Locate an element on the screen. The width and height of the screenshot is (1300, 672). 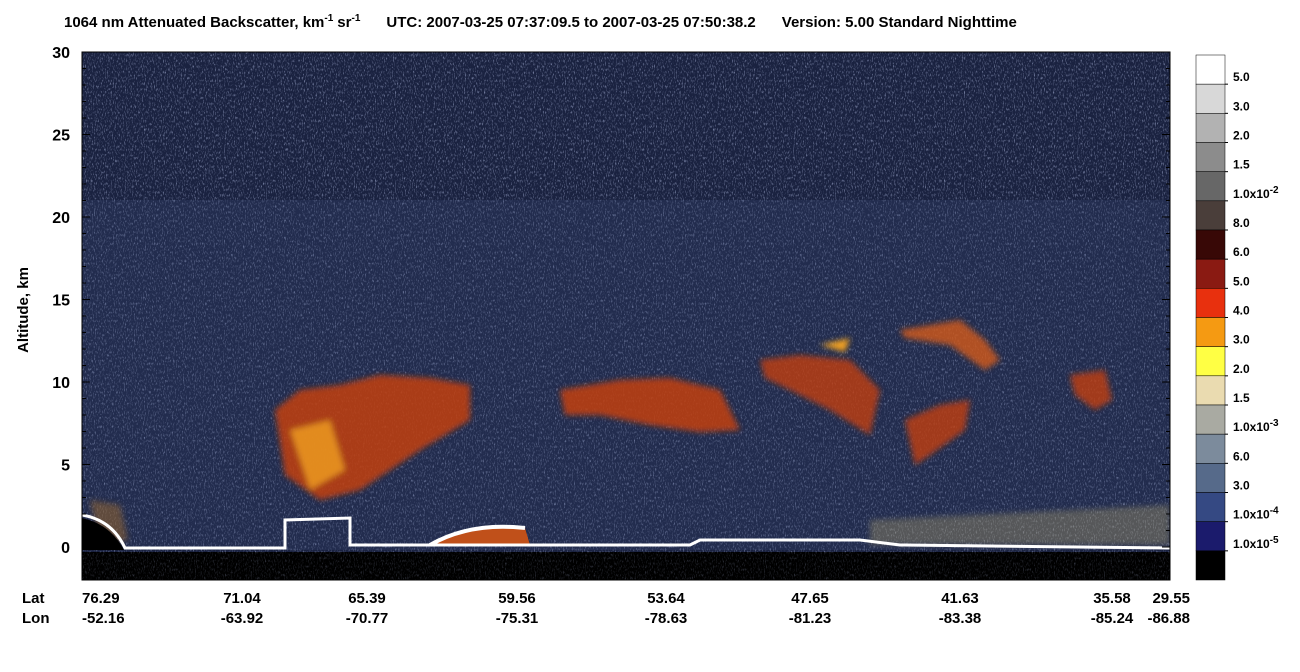
lon-label: -75.31 is located at coordinates (517, 618).